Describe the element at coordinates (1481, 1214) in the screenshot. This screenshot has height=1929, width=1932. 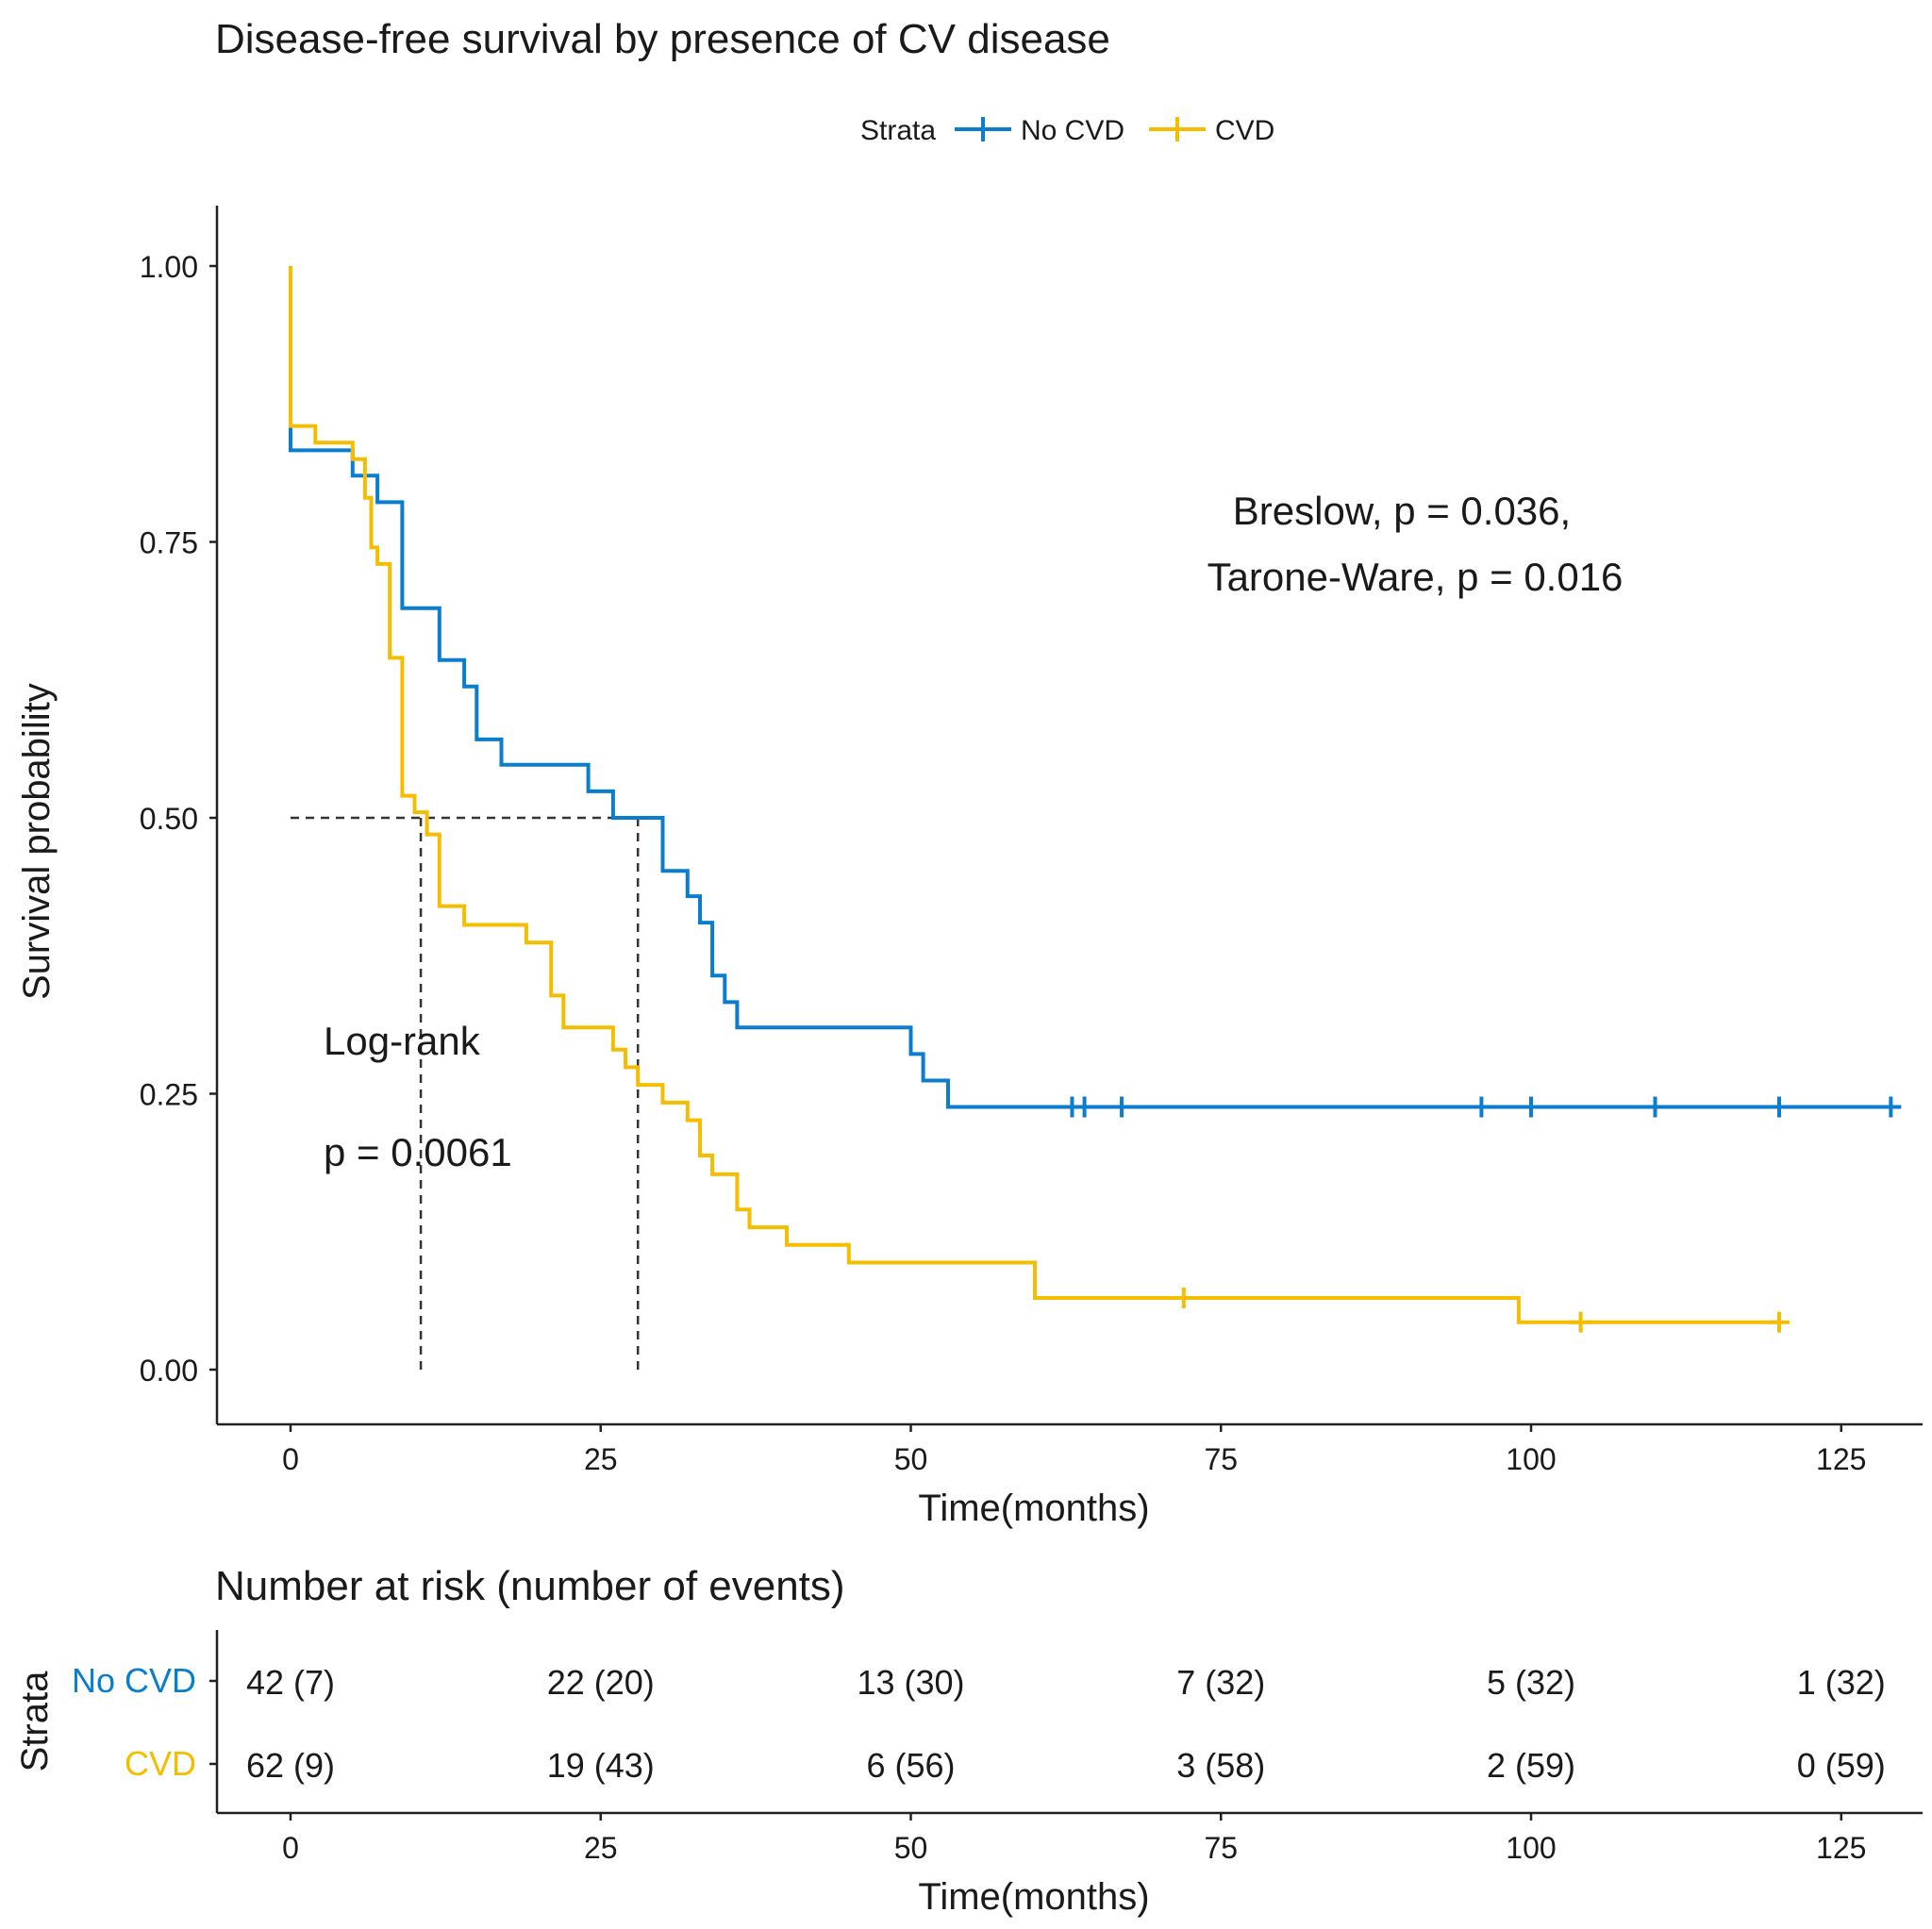
I see `censor-marks` at that location.